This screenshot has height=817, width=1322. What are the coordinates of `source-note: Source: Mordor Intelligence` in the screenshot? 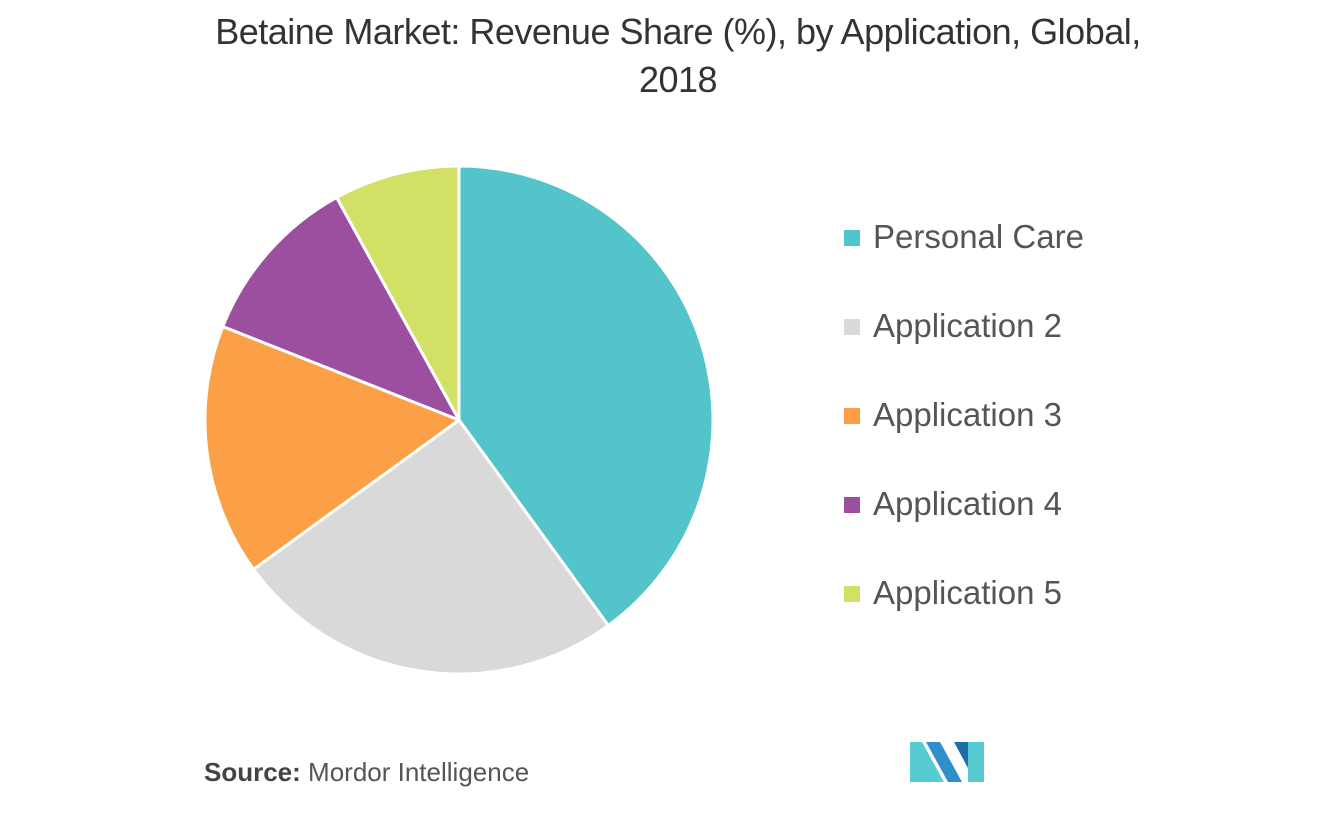 It's located at (366, 772).